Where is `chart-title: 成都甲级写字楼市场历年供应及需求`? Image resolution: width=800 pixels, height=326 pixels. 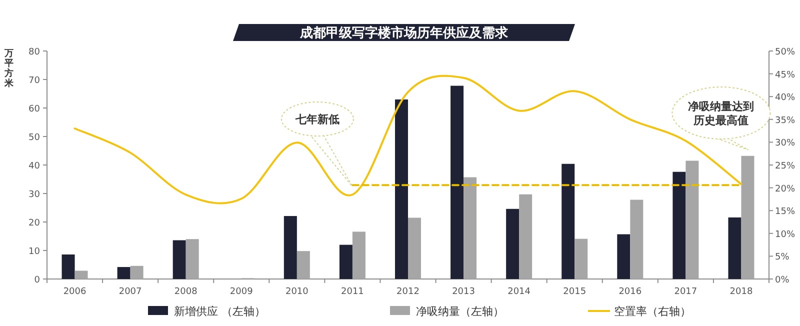
chart-title: 成都甲级写字楼市场历年供应及需求 is located at coordinates (404, 33).